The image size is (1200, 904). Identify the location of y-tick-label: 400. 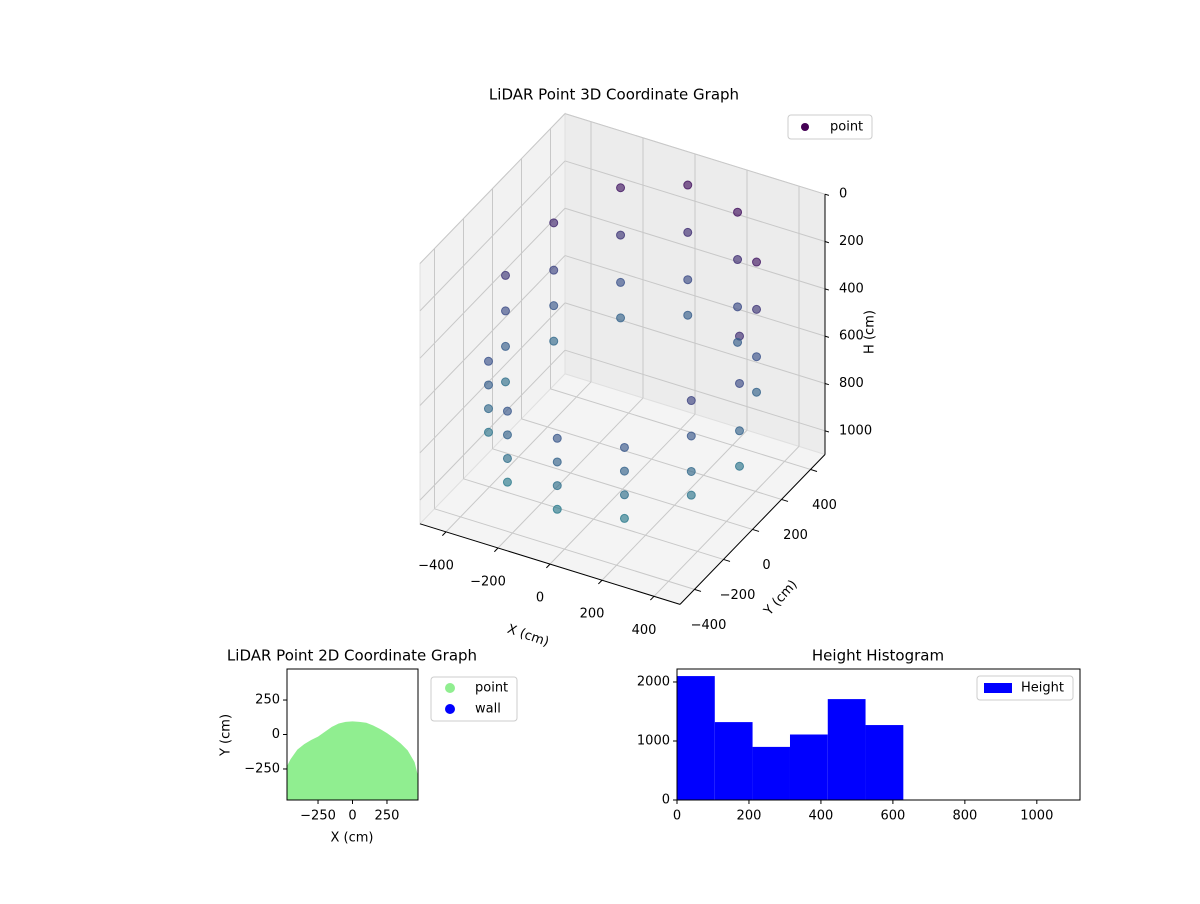
(824, 505).